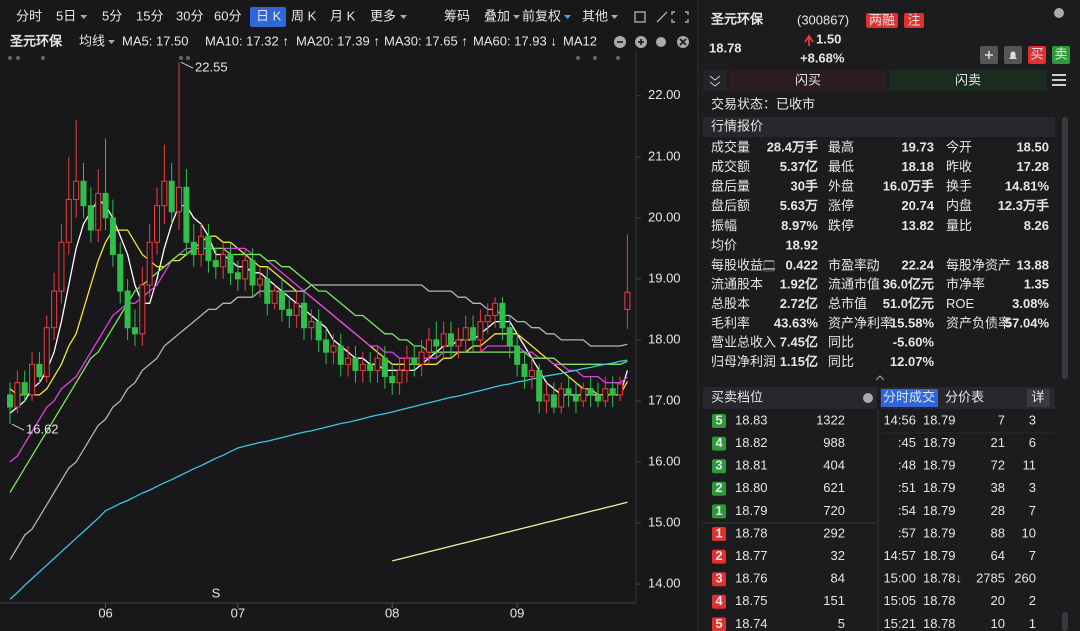 This screenshot has width=1080, height=631. I want to click on toolbar-tab: 60分, so click(227, 15).